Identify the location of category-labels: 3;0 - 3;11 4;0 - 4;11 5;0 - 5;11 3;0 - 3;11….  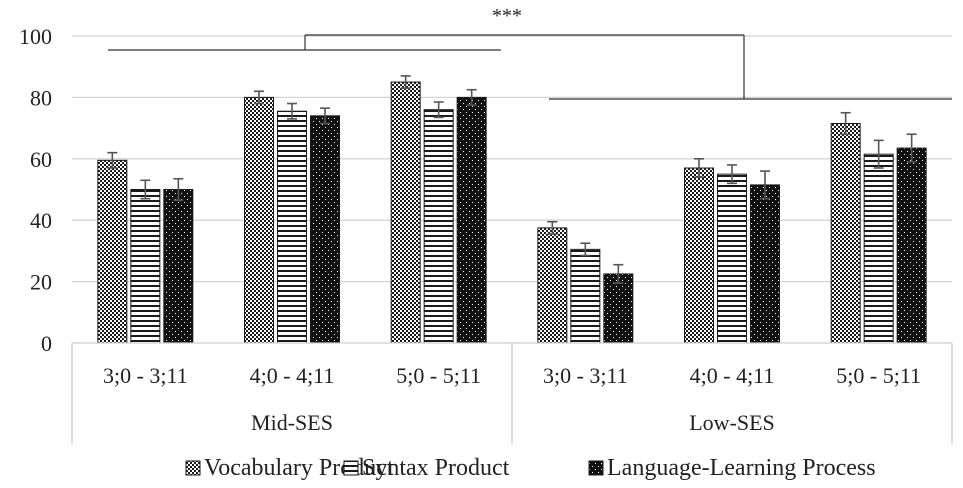
(512, 375).